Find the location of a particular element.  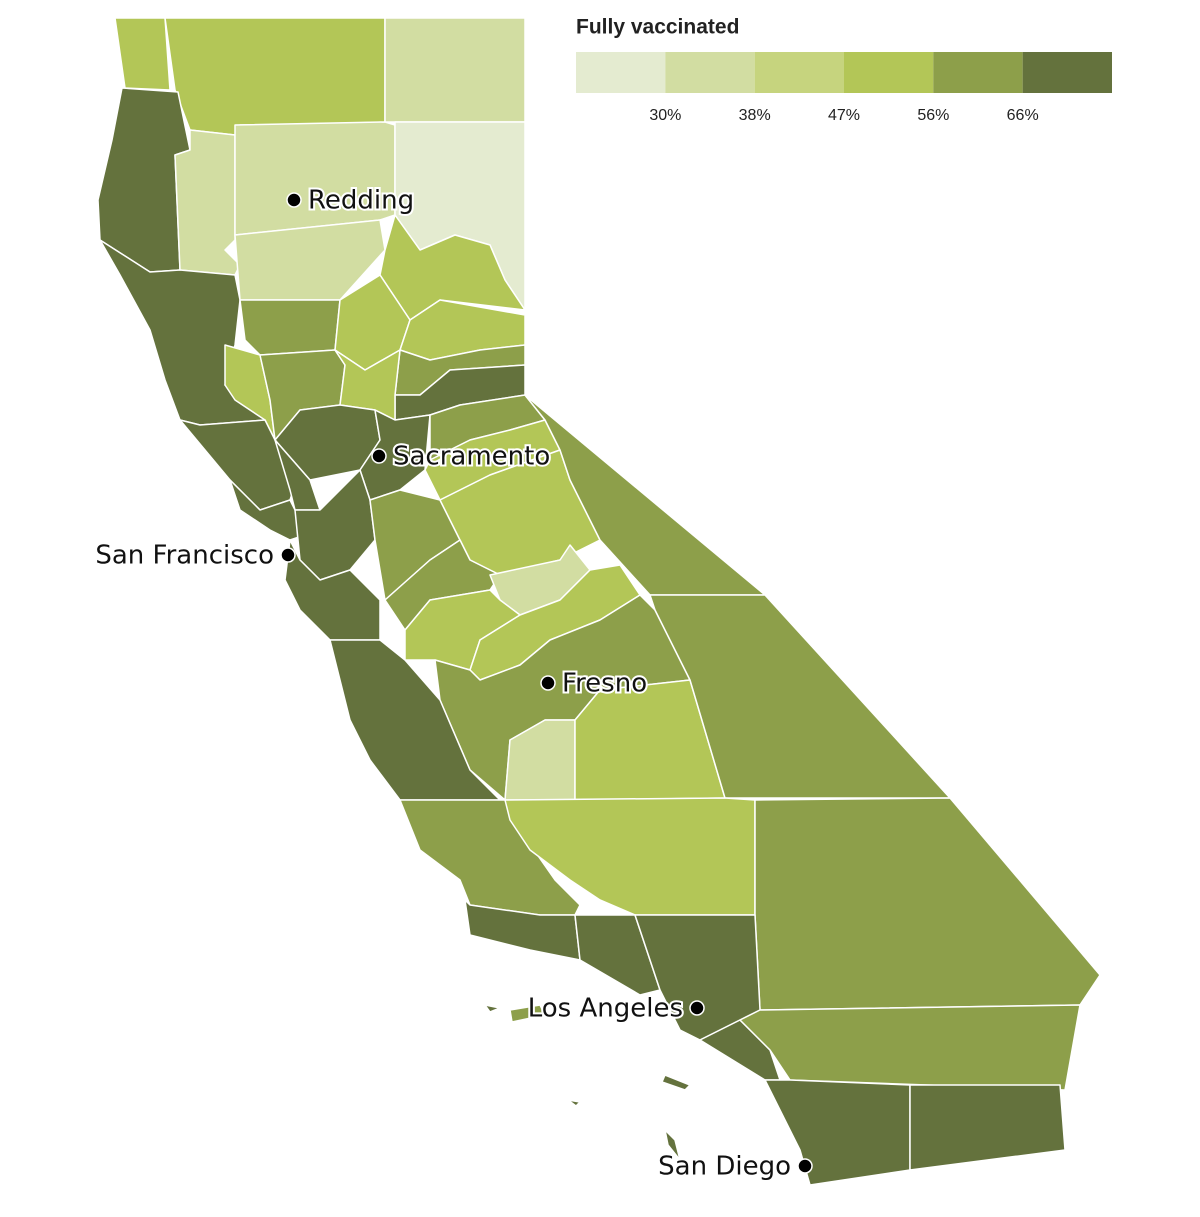

city-label: Fresno is located at coordinates (604, 684).